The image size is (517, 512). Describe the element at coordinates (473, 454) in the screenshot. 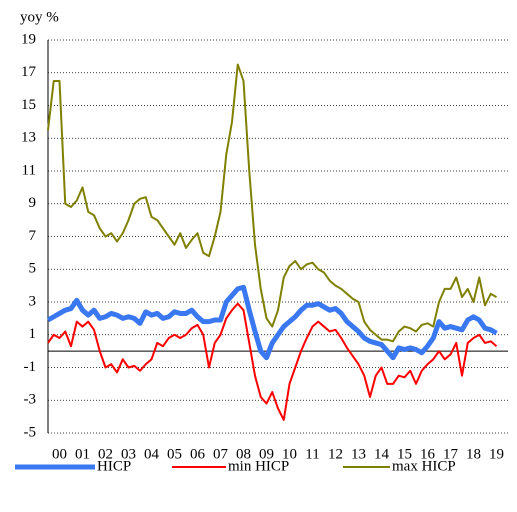

I see `x-tick-label: 18` at that location.